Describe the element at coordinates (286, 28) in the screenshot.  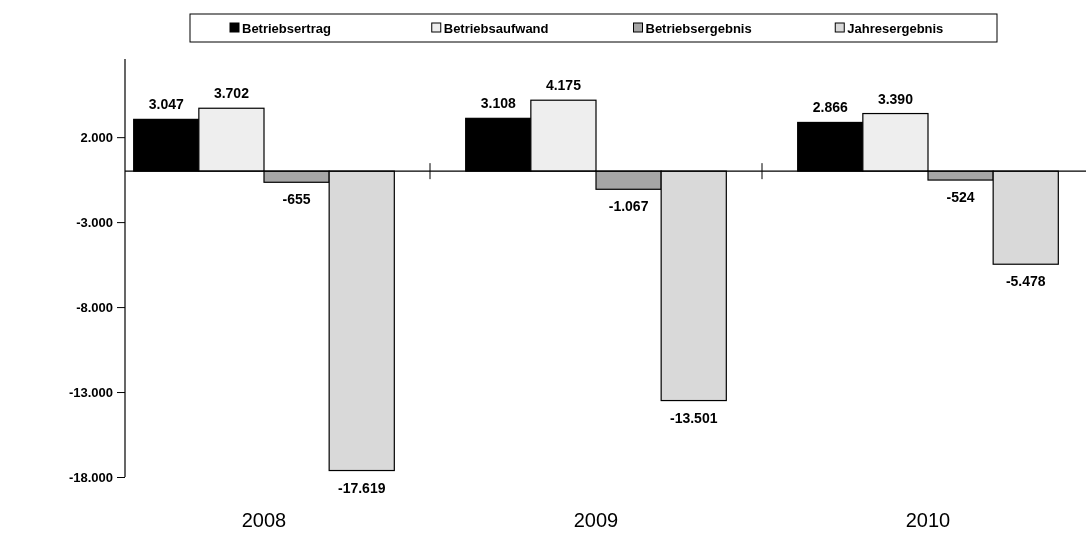
I see `legend-label: Betriebsertrag` at that location.